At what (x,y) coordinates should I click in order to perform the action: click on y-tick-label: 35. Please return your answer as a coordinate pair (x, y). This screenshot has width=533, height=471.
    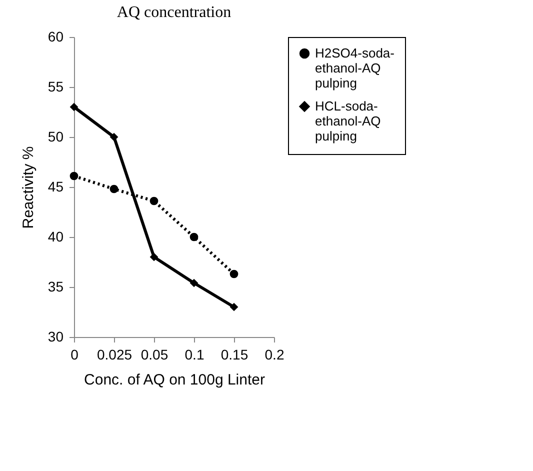
    Looking at the image, I should click on (56, 286).